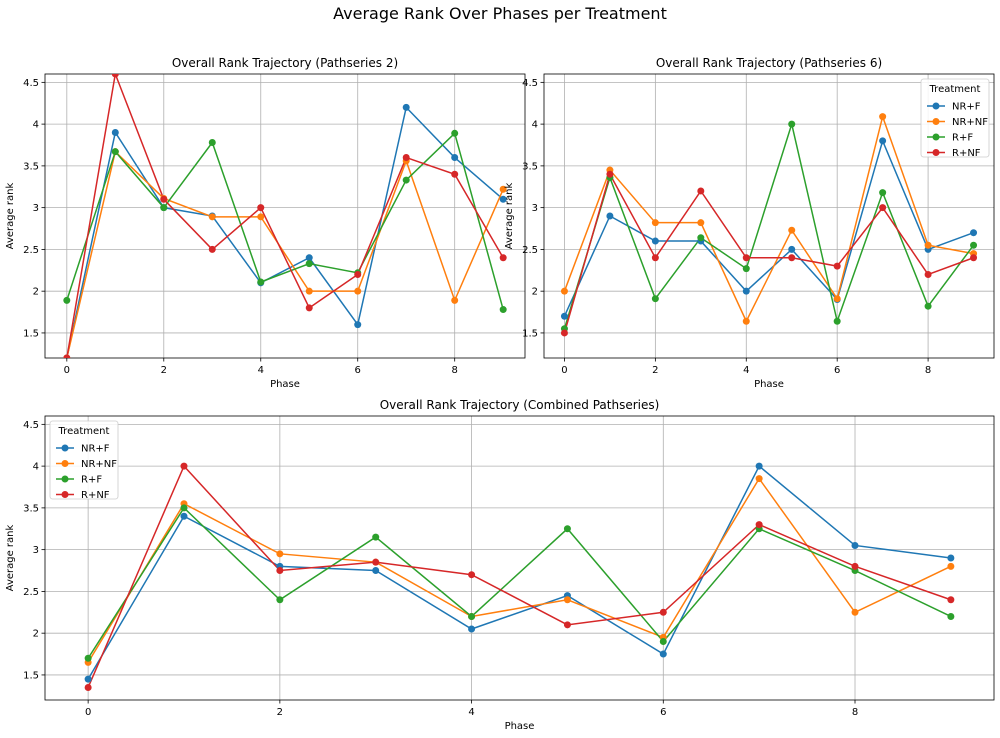  Describe the element at coordinates (500, 13) in the screenshot. I see `figure-title: Average Rank Over Phases per Treatment` at that location.